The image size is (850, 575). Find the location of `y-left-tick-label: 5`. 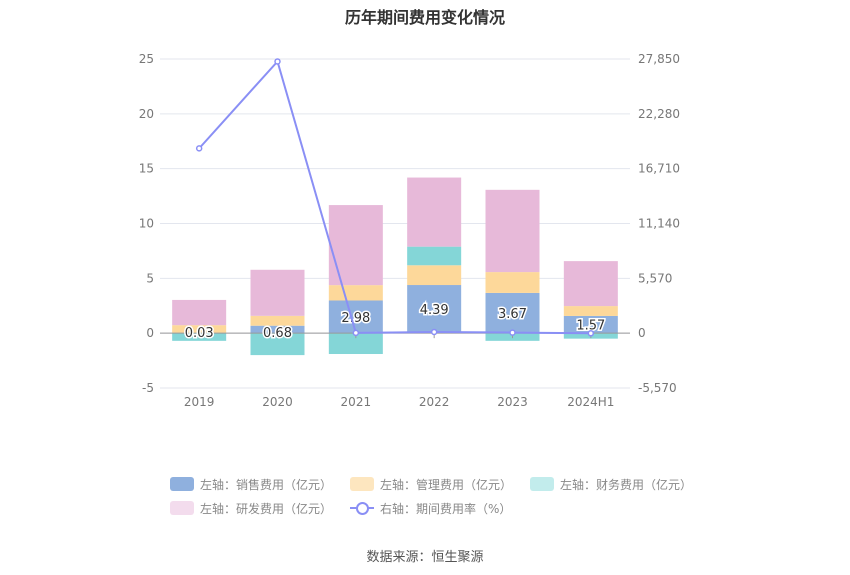

y-left-tick-label: 5 is located at coordinates (150, 278).